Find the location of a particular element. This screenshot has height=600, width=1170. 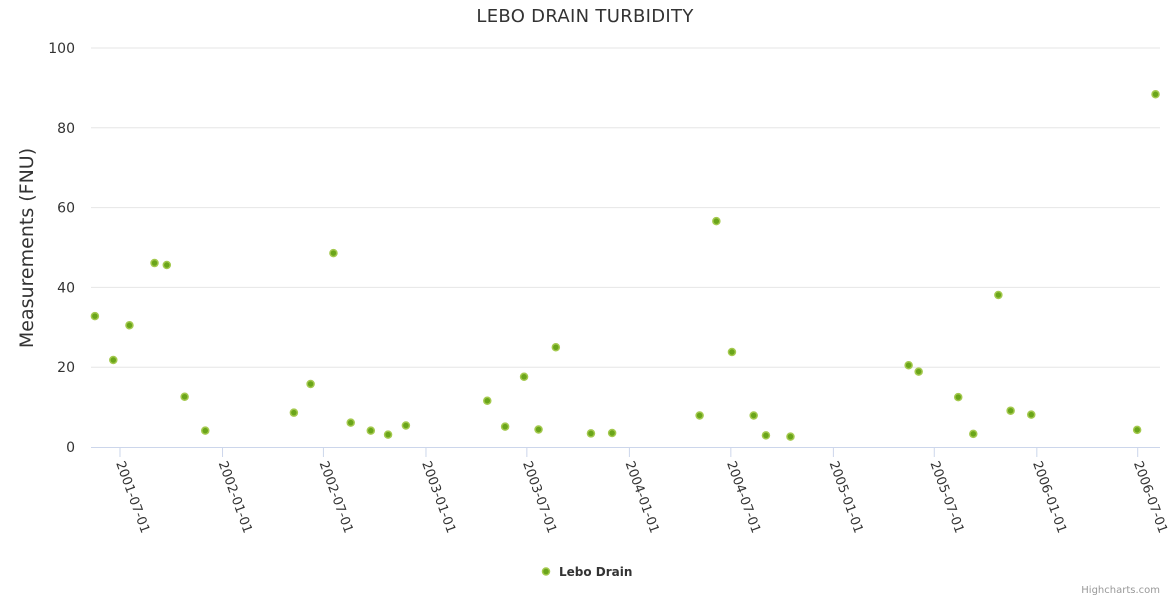

x-tick-label: 2001-07-01 is located at coordinates (132, 497).